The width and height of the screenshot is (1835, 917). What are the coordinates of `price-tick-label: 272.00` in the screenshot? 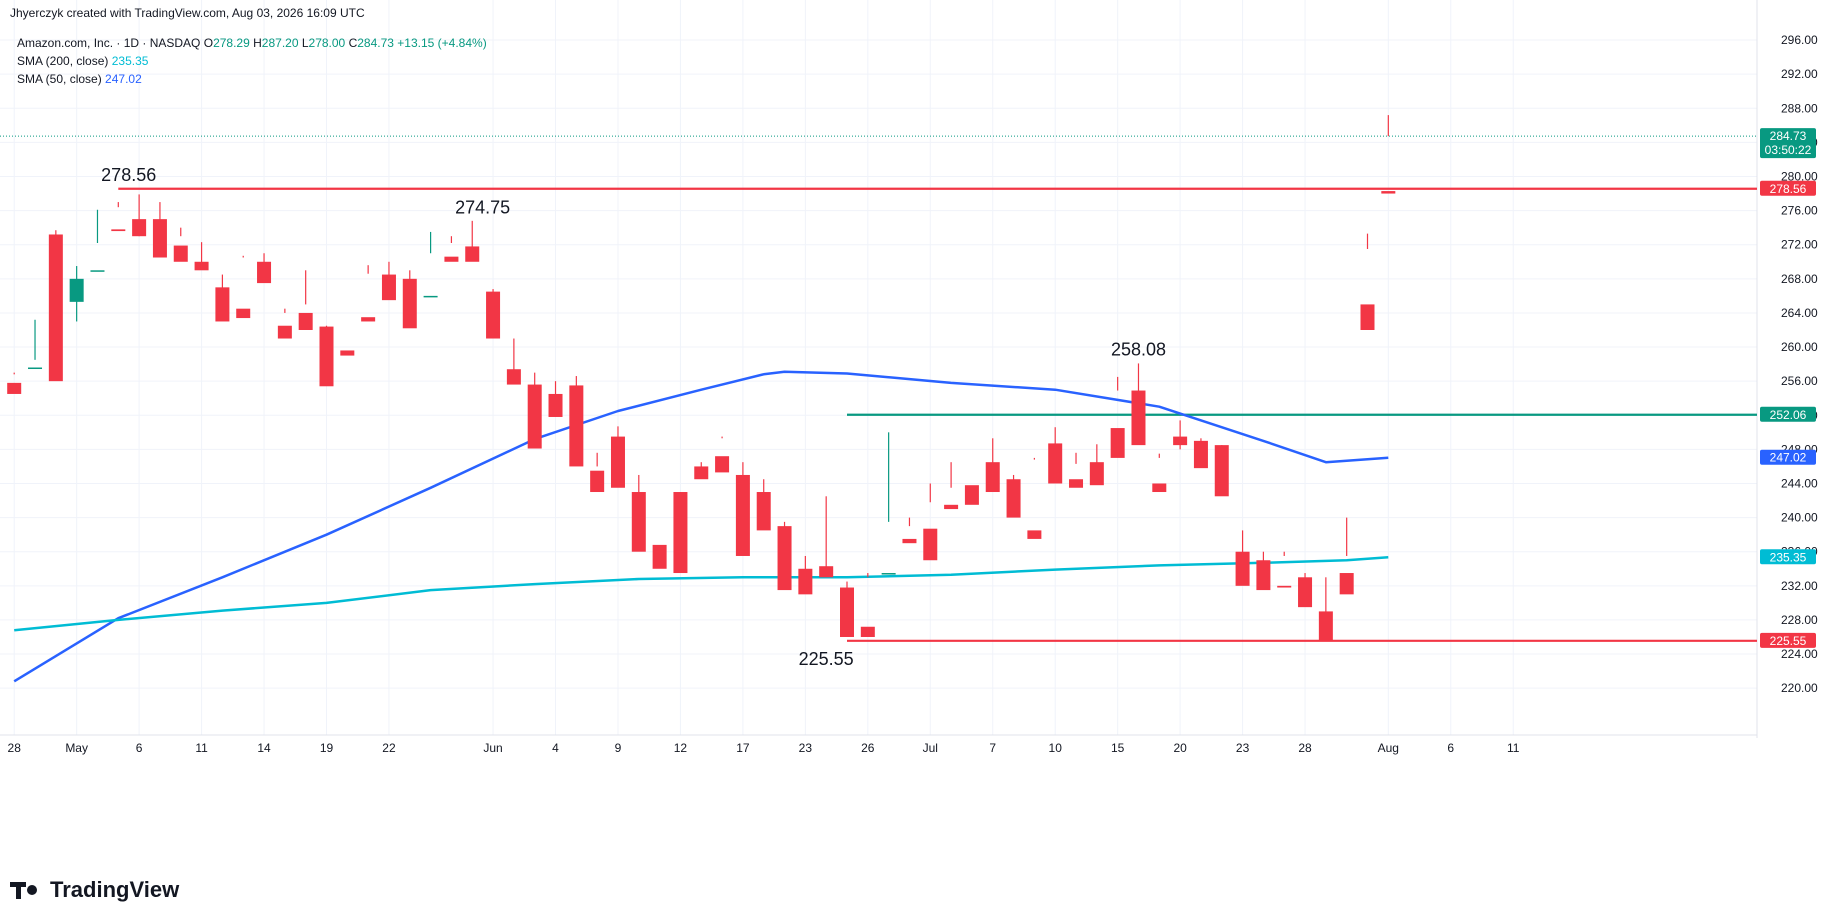 It's located at (1799, 245).